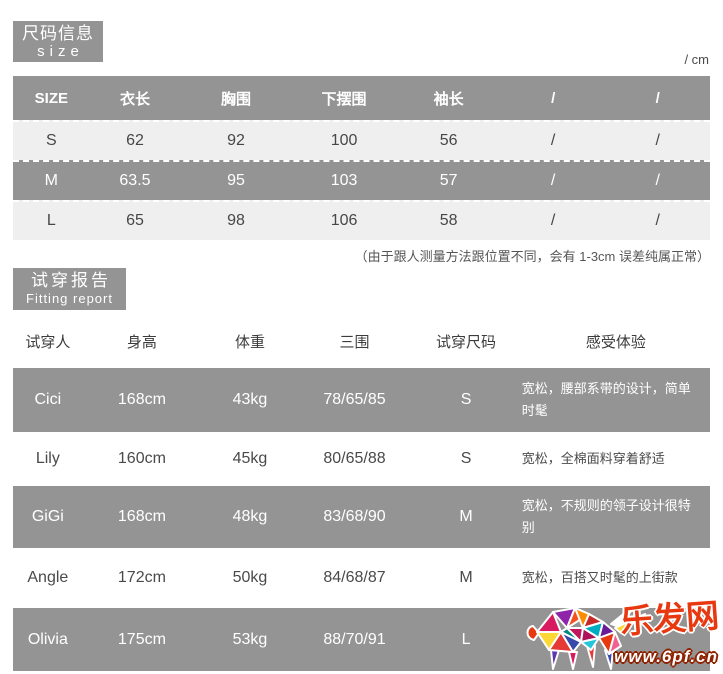  I want to click on ftable-cell: 160cm, so click(141, 458).